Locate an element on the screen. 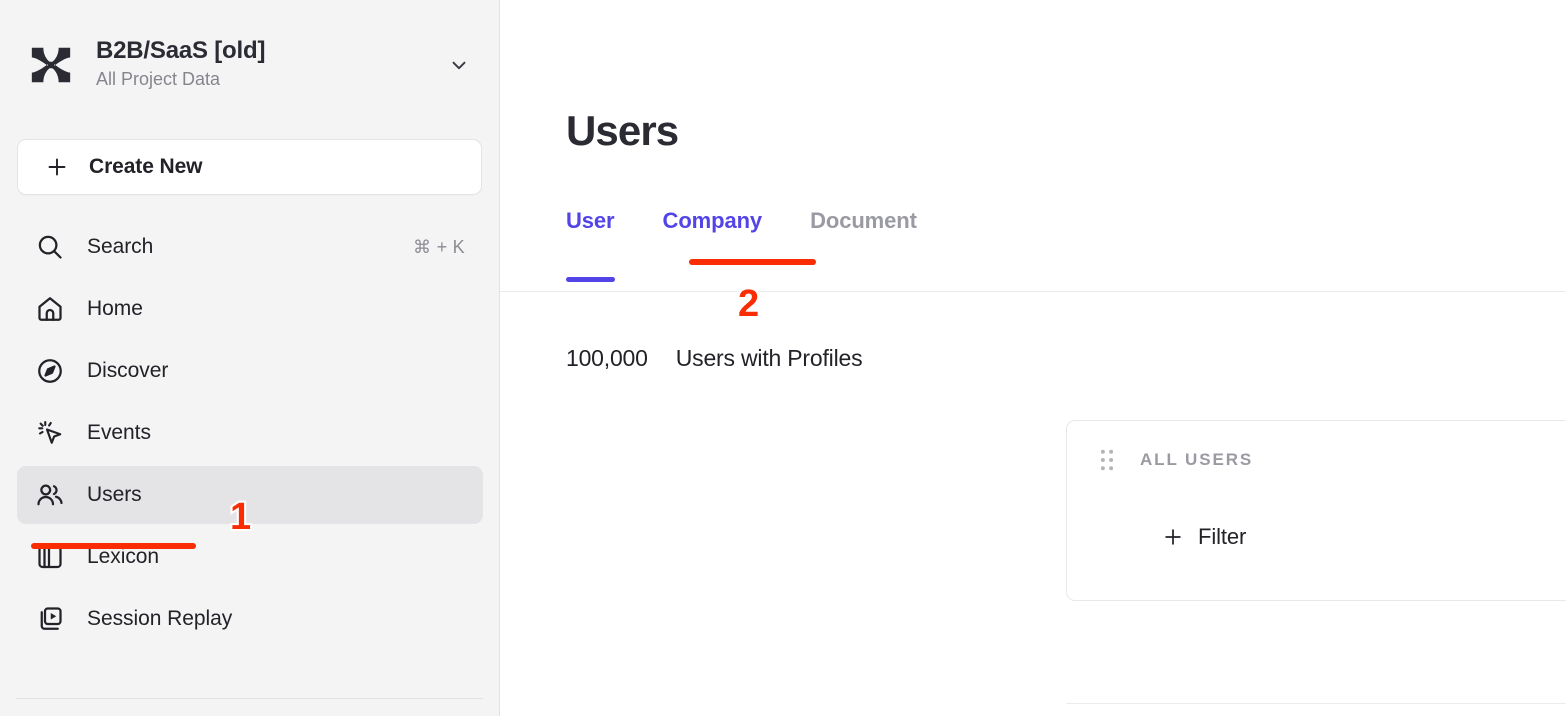 The height and width of the screenshot is (716, 1566). project-text: B2B/SaaS [old] All Project Data is located at coordinates (269, 65).